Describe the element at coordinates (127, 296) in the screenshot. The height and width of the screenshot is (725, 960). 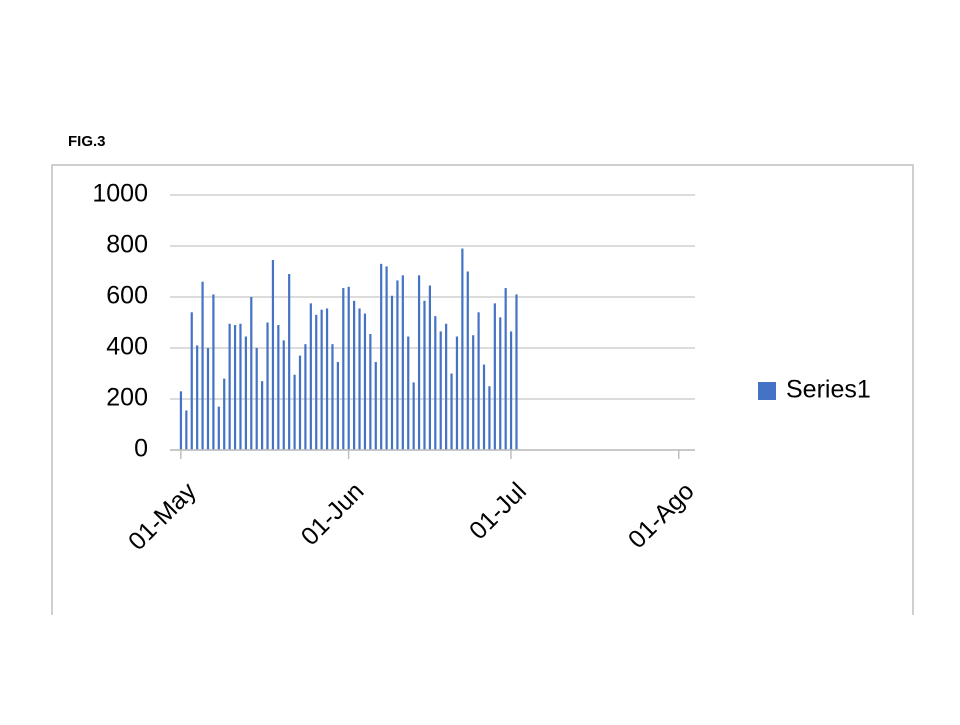
I see `y-tick-label: 600` at that location.